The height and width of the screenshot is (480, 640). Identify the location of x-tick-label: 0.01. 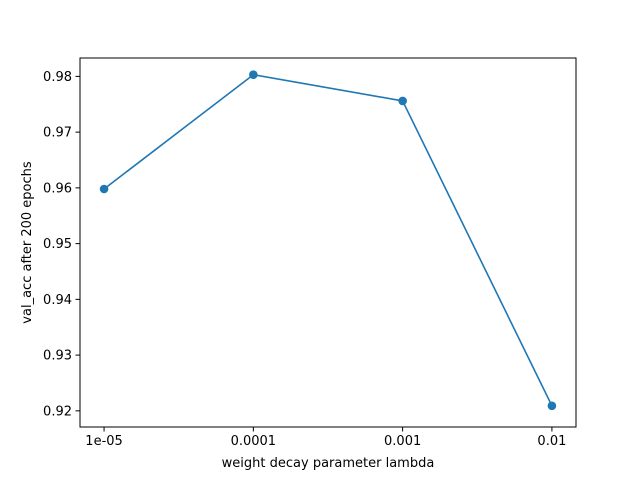
(551, 441).